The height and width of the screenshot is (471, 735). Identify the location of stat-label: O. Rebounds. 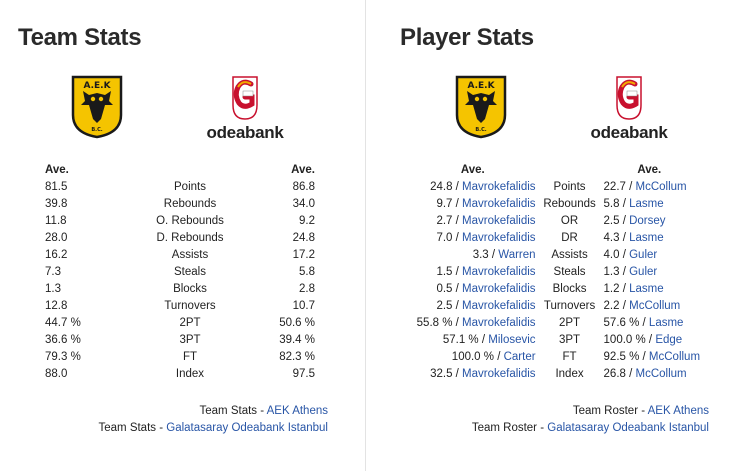
(190, 221).